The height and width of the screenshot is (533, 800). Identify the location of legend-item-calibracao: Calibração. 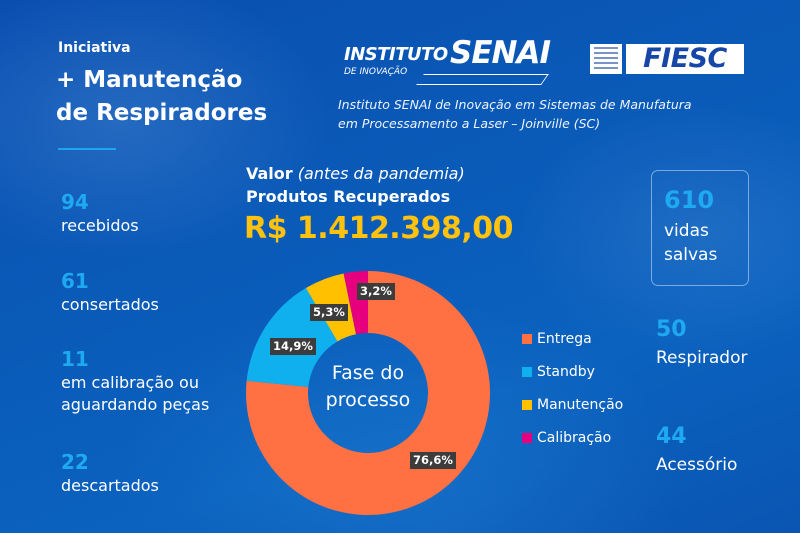
(572, 437).